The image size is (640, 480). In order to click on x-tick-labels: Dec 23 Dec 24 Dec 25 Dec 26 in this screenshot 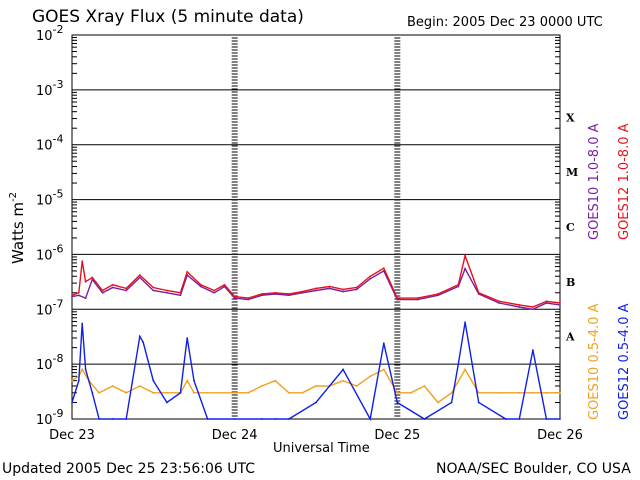, I will do `click(316, 435)`.